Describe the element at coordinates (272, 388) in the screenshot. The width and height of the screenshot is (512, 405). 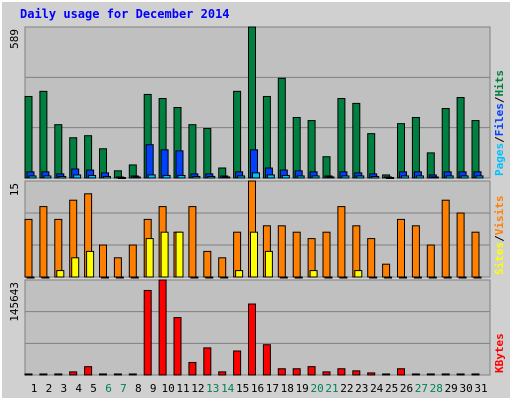
I see `x-tick-label: 17` at that location.